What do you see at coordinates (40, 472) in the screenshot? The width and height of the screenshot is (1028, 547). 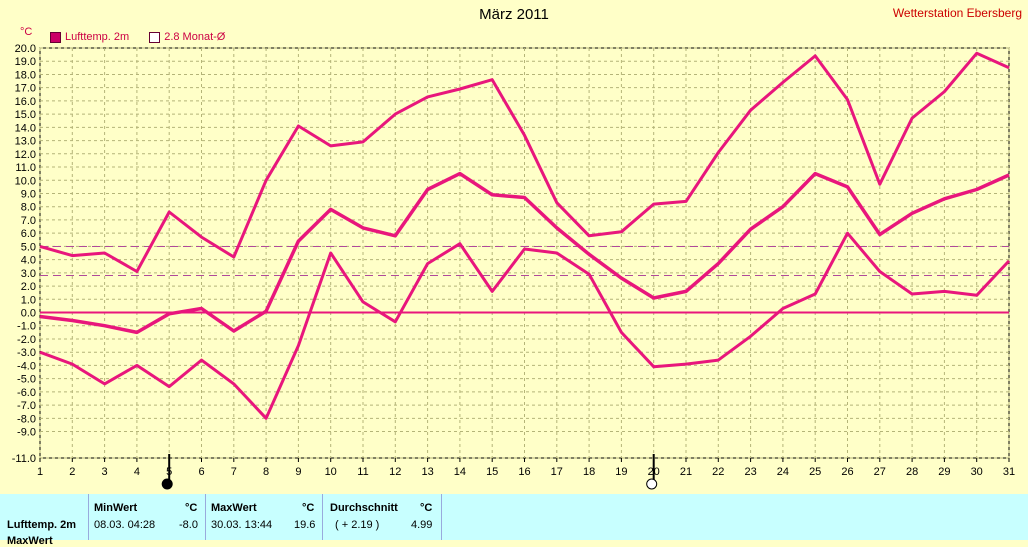 I see `x-tick-label: 1` at bounding box center [40, 472].